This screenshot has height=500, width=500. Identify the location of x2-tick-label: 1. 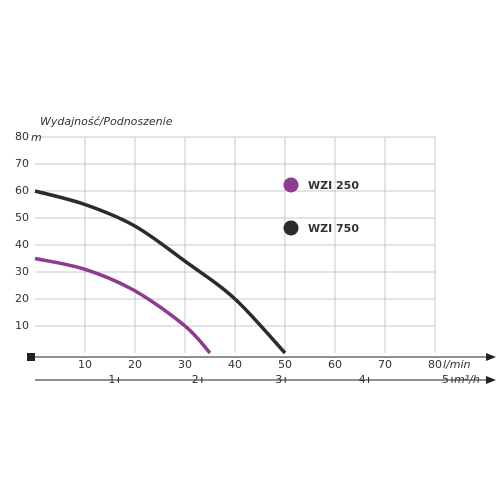
(111, 379).